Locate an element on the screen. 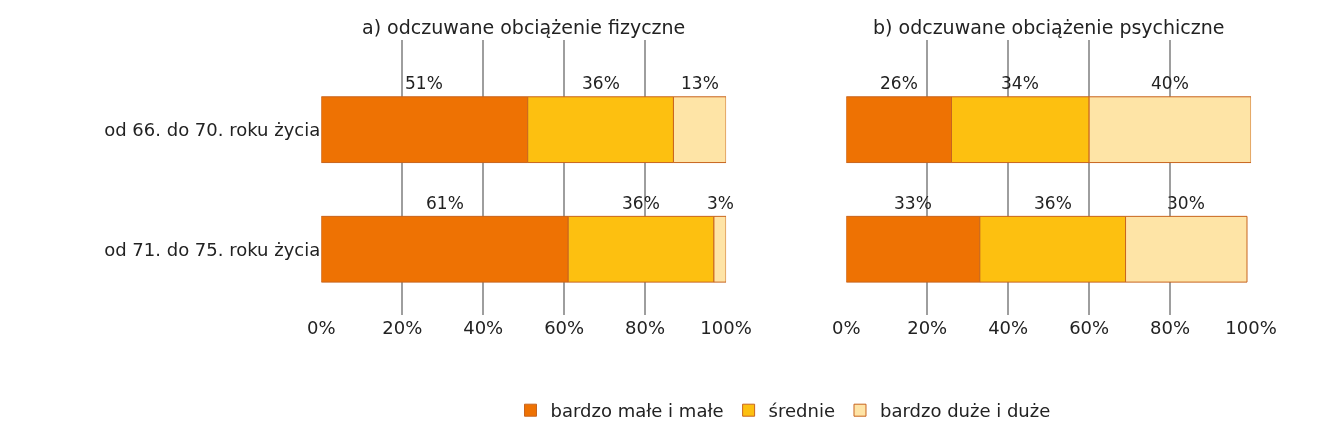 The image size is (1325, 439). data-label: 33% is located at coordinates (913, 203).